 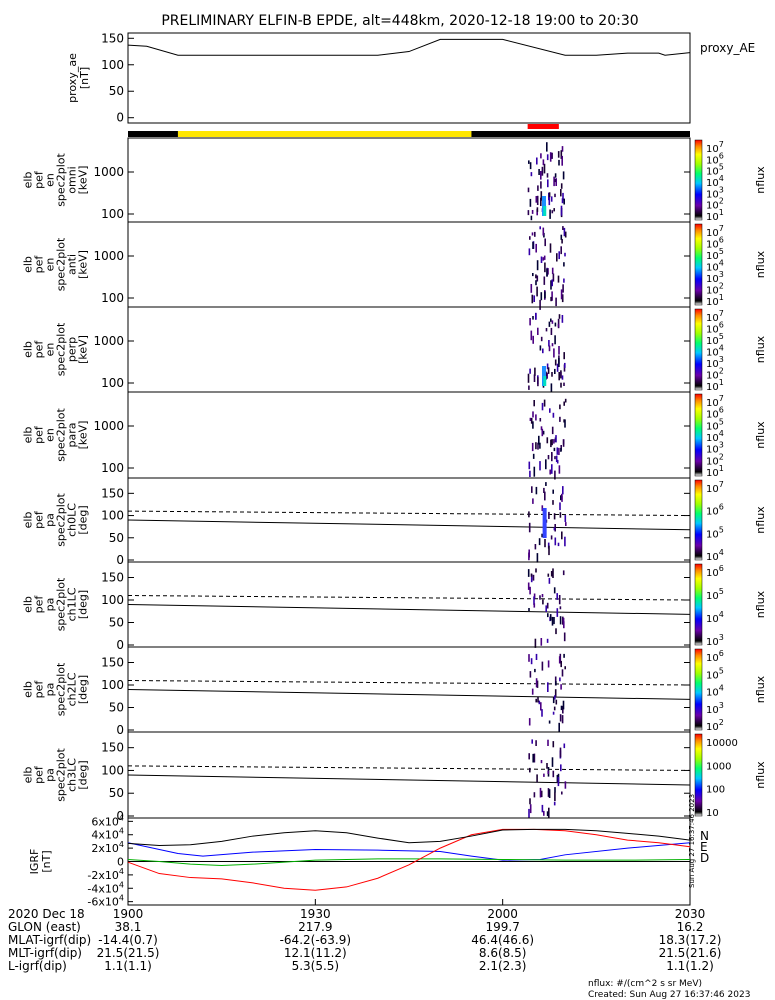 What do you see at coordinates (72, 520) in the screenshot?
I see `panel-ylabel-line: ch0LC` at bounding box center [72, 520].